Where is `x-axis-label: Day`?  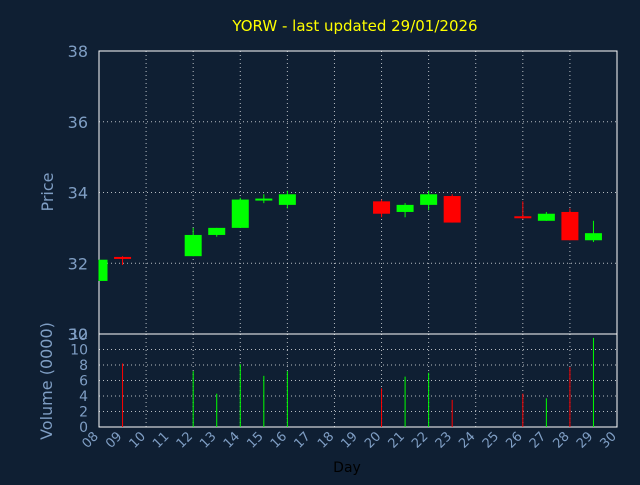
x-axis-label: Day is located at coordinates (347, 468).